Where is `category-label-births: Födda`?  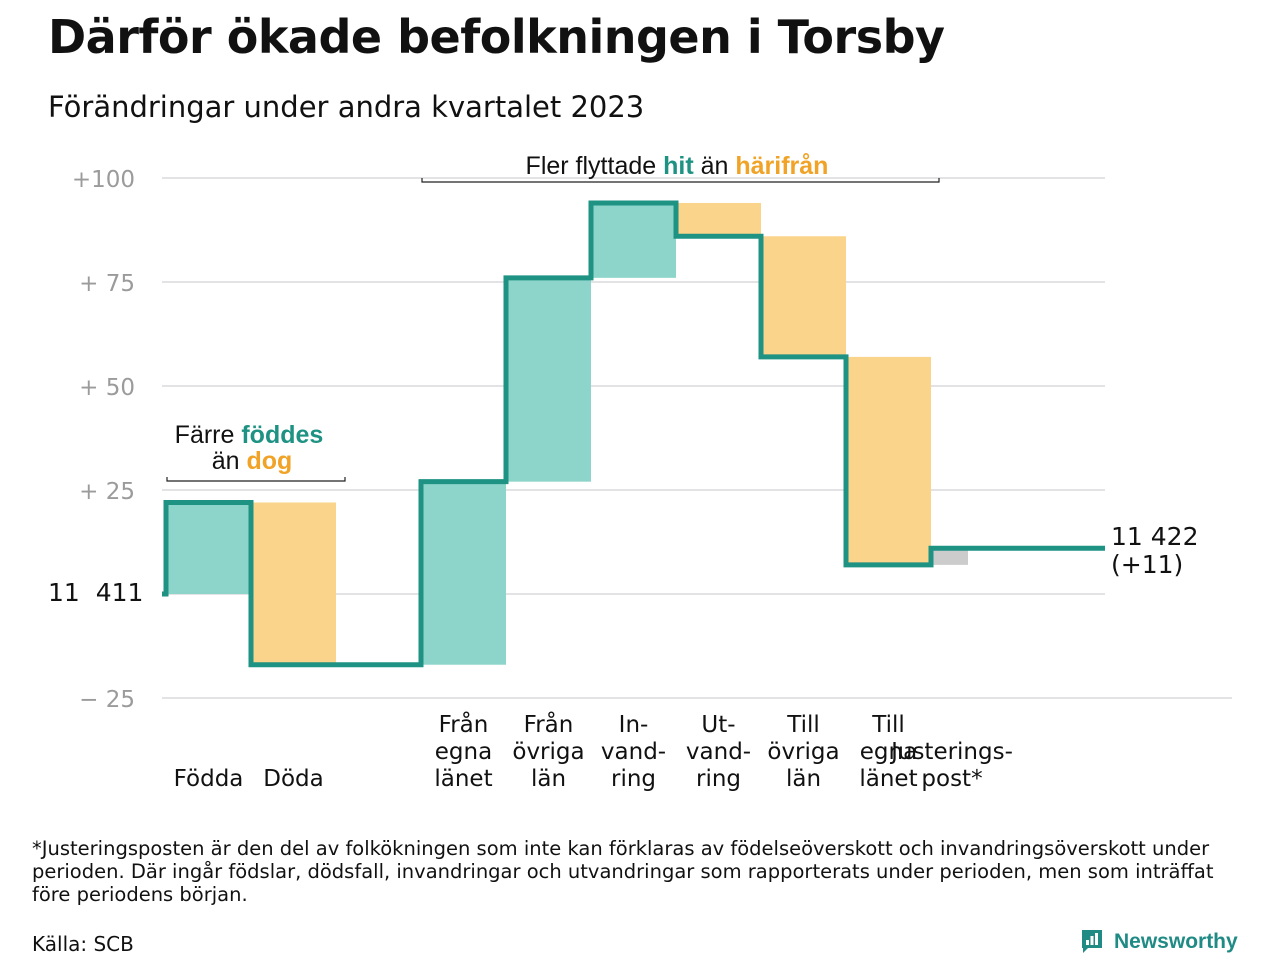 category-label-births: Födda is located at coordinates (209, 779).